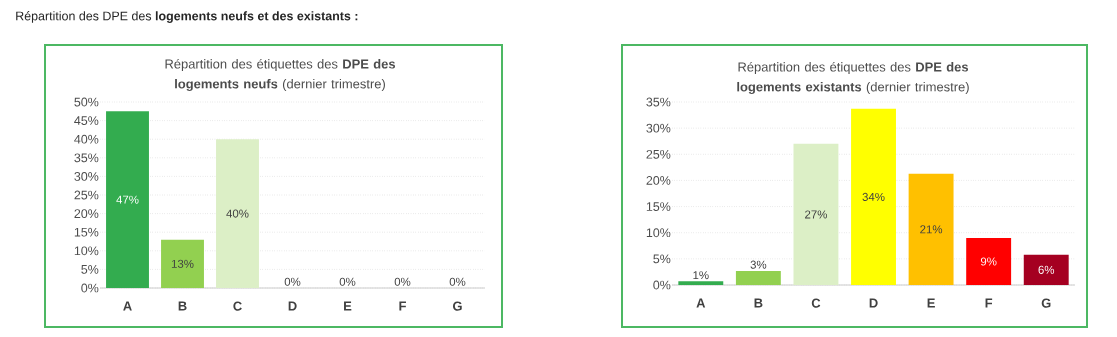 The width and height of the screenshot is (1117, 337). I want to click on chart-title: Répartition des étiquettes des DPE des logements neufs (dernier trimestre), so click(280, 75).